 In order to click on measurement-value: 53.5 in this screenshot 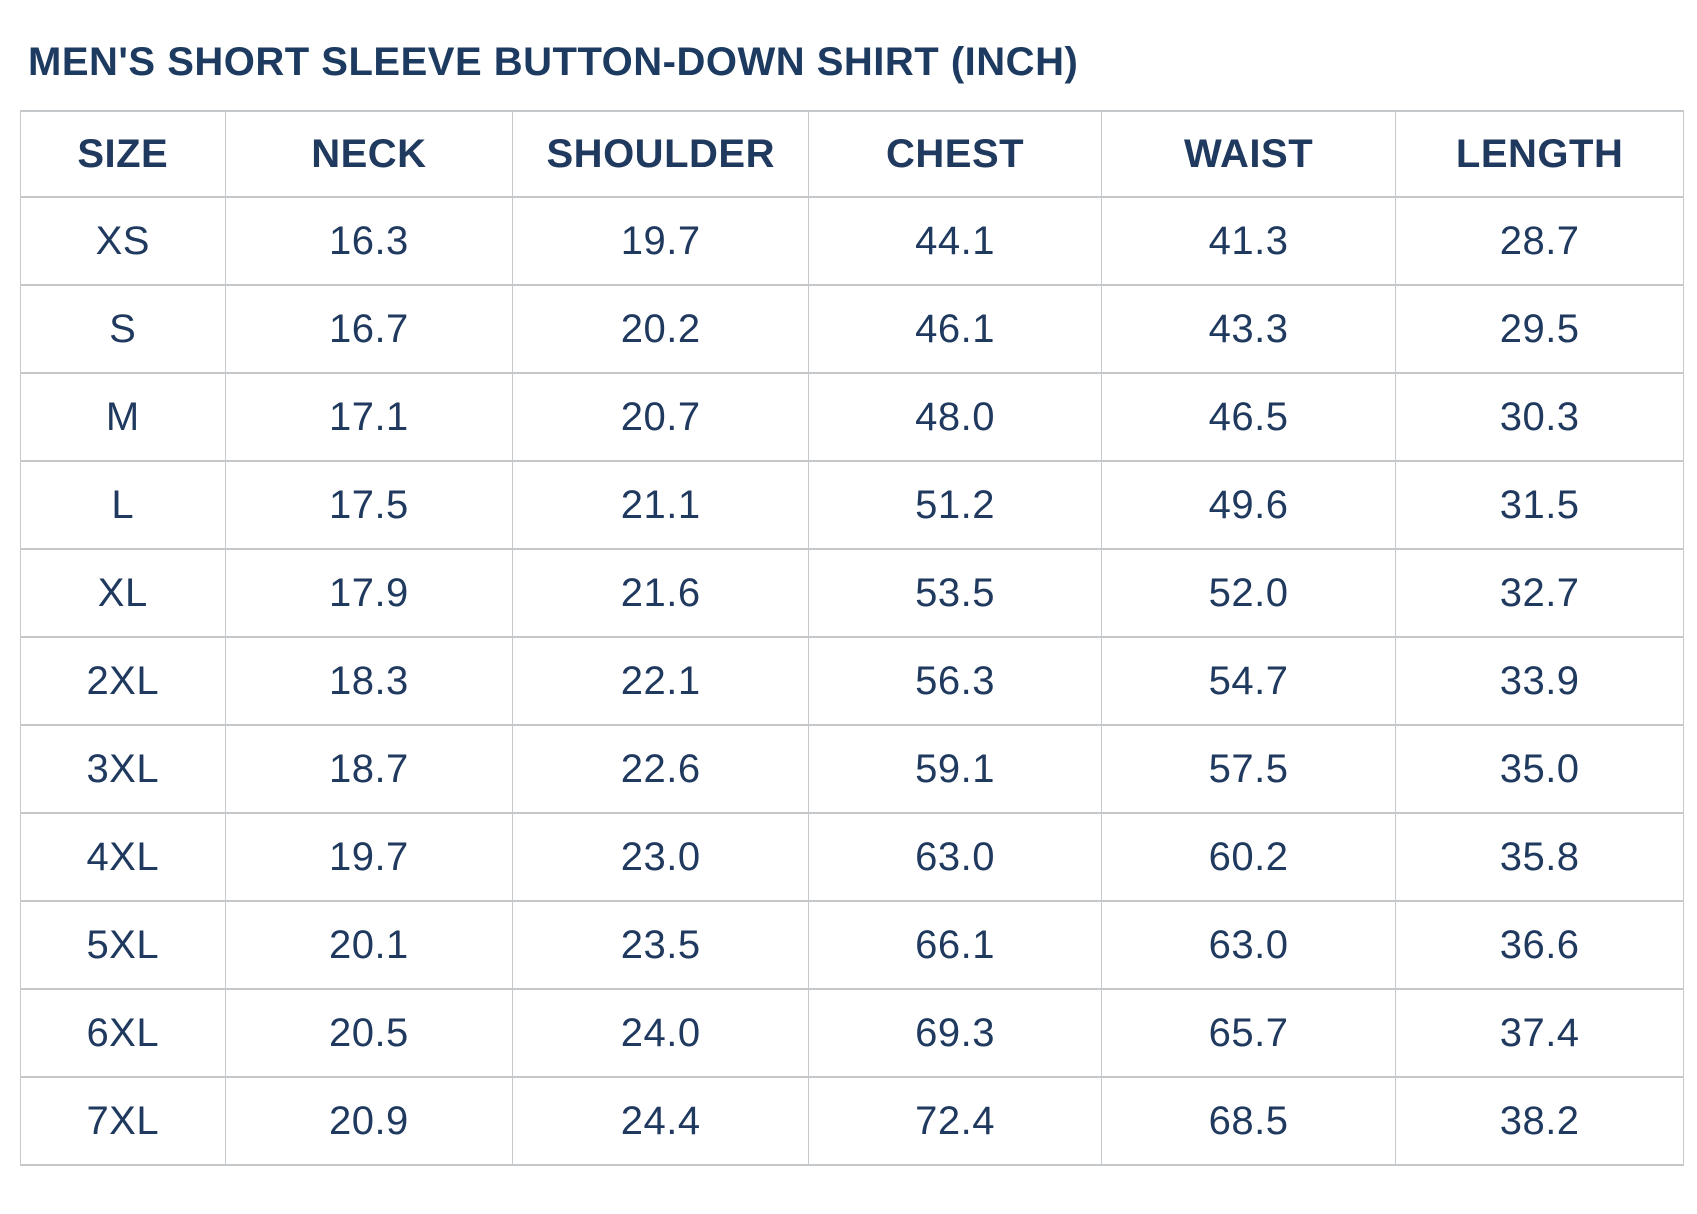, I will do `click(955, 593)`.